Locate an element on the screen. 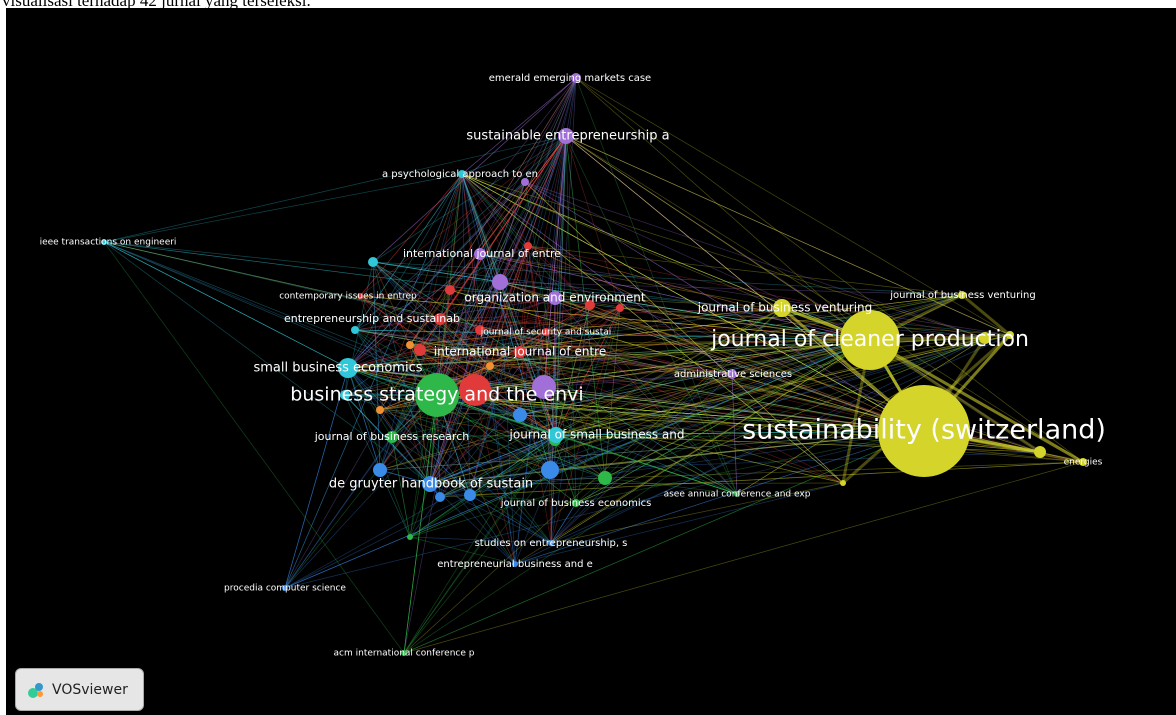 Image resolution: width=1176 pixels, height=715 pixels. node-label: de gruyter handbook of sustain is located at coordinates (431, 484).